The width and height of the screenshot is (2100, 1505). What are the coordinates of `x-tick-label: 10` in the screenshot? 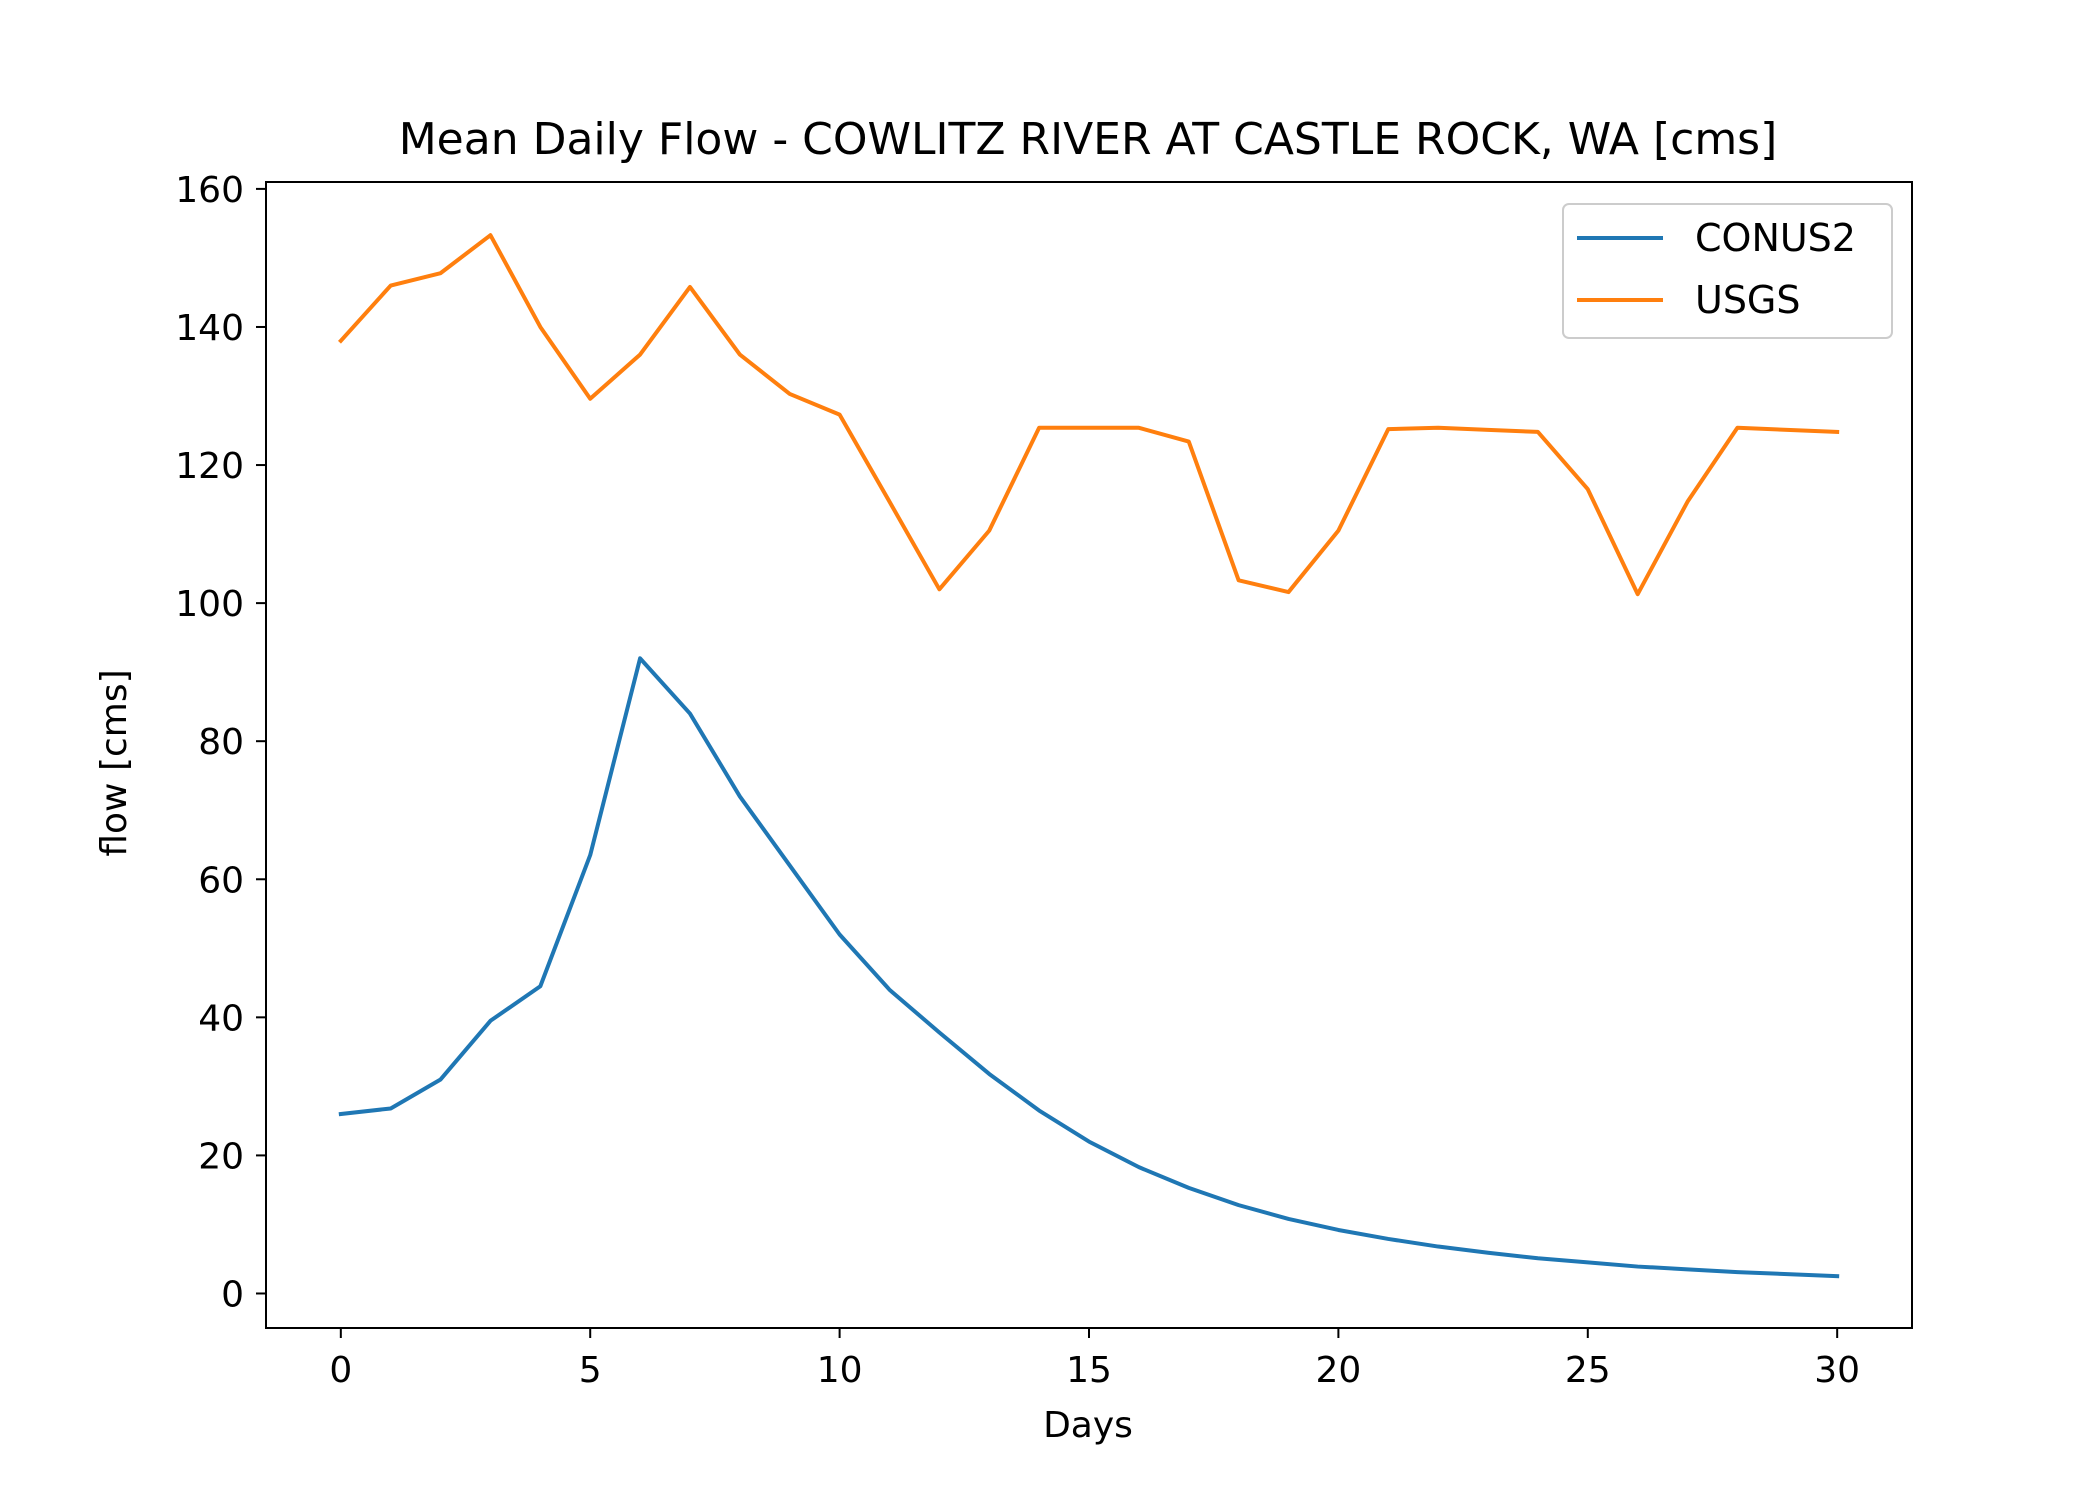 It's located at (840, 1370).